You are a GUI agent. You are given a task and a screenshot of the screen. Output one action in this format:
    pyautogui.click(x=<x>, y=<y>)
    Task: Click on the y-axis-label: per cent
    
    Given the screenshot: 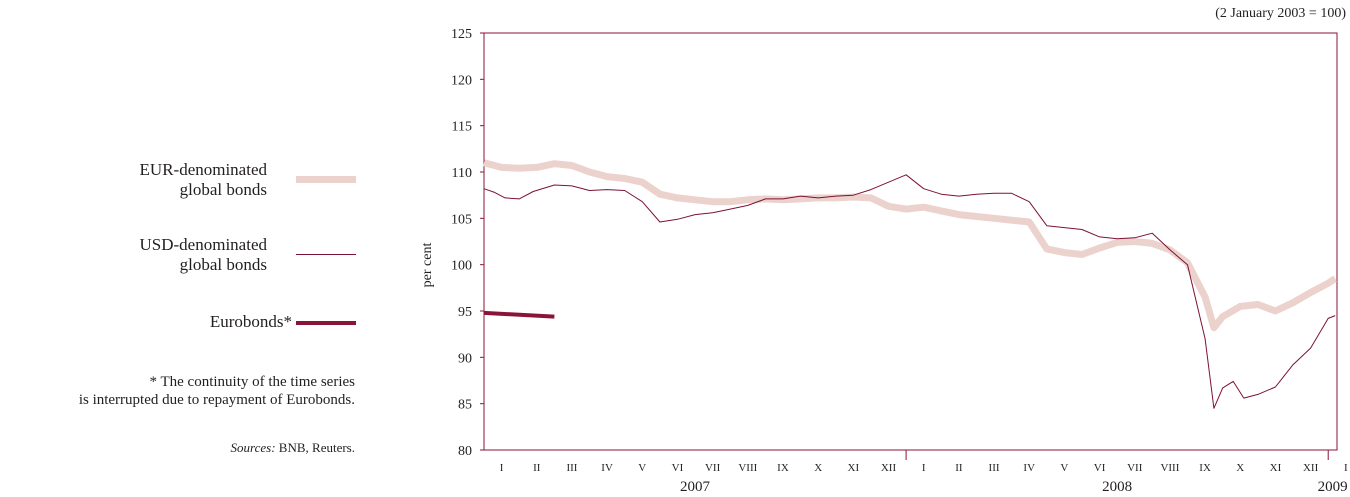 What is the action you would take?
    pyautogui.click(x=427, y=265)
    